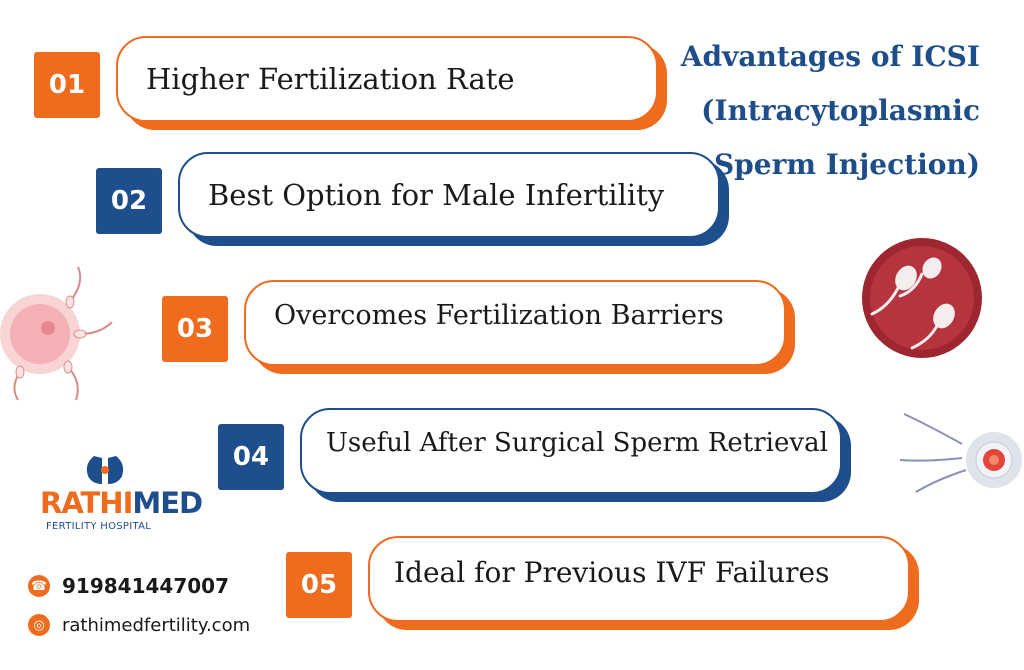 The image size is (1024, 670). Describe the element at coordinates (105, 470) in the screenshot. I see `logo-emblem-icon` at that location.